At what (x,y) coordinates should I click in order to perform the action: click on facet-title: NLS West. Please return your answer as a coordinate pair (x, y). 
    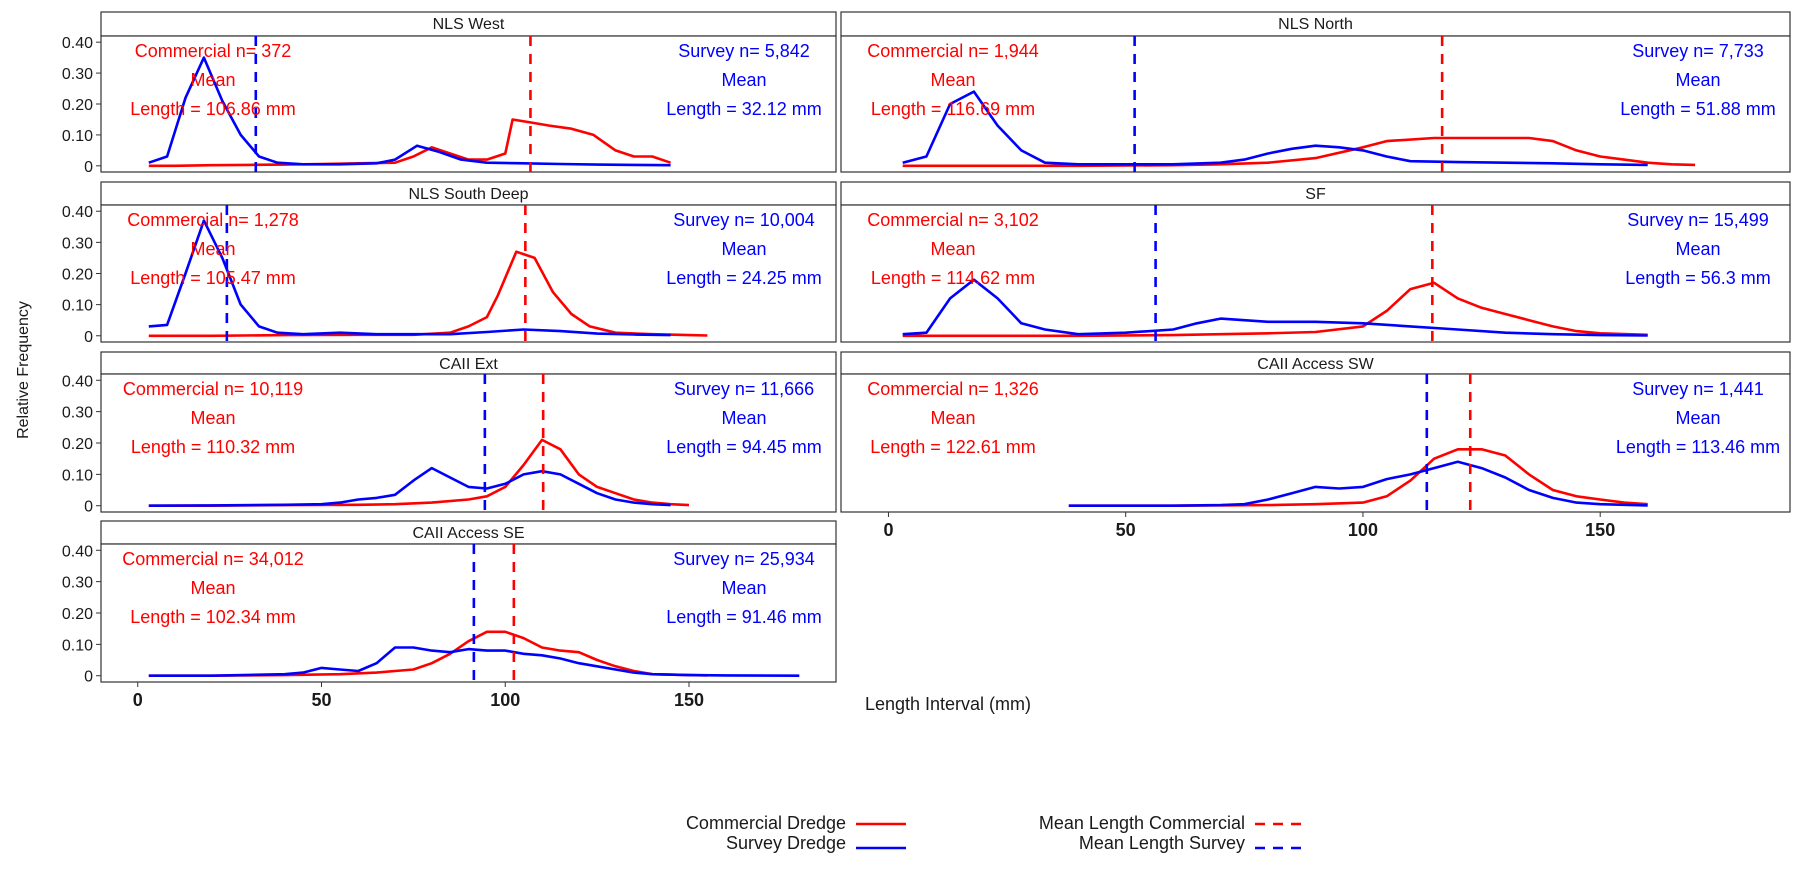
    Looking at the image, I should click on (469, 24).